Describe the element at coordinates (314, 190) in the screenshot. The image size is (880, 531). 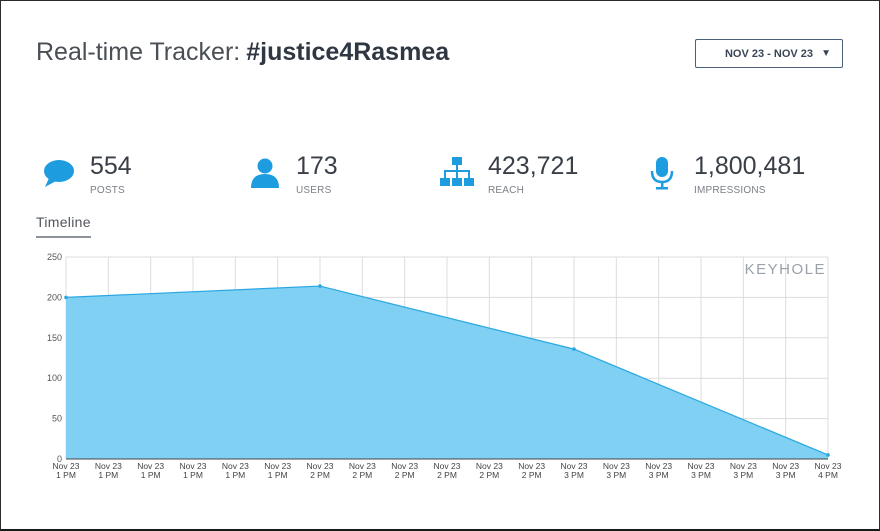
I see `stat-label: USERS` at that location.